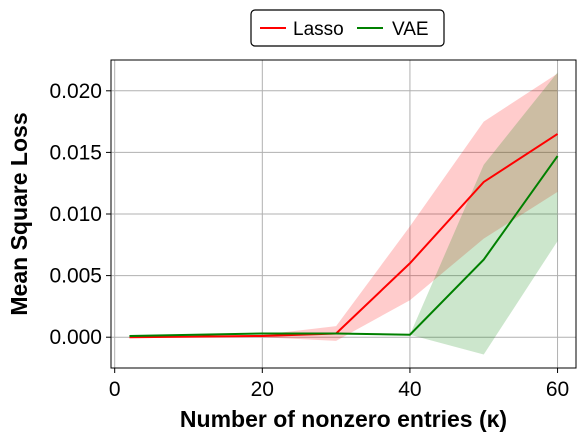 Image resolution: width=585 pixels, height=443 pixels. Describe the element at coordinates (343, 419) in the screenshot. I see `x-axis-label: Number of nonzero entries (κ)` at that location.